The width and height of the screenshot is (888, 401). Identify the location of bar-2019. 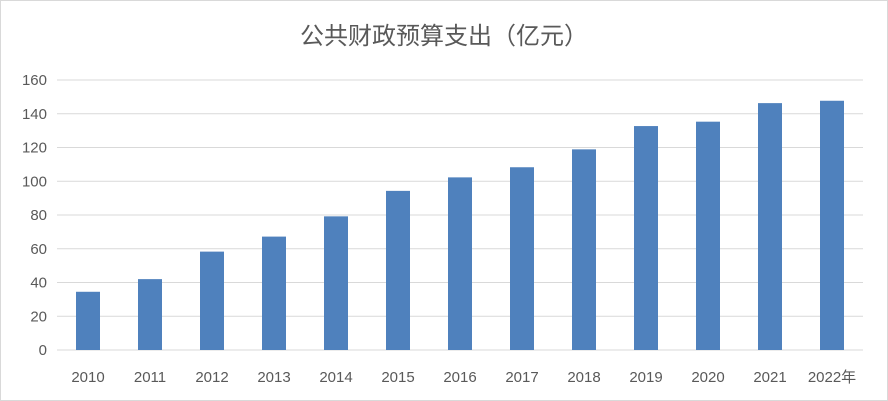
(646, 238).